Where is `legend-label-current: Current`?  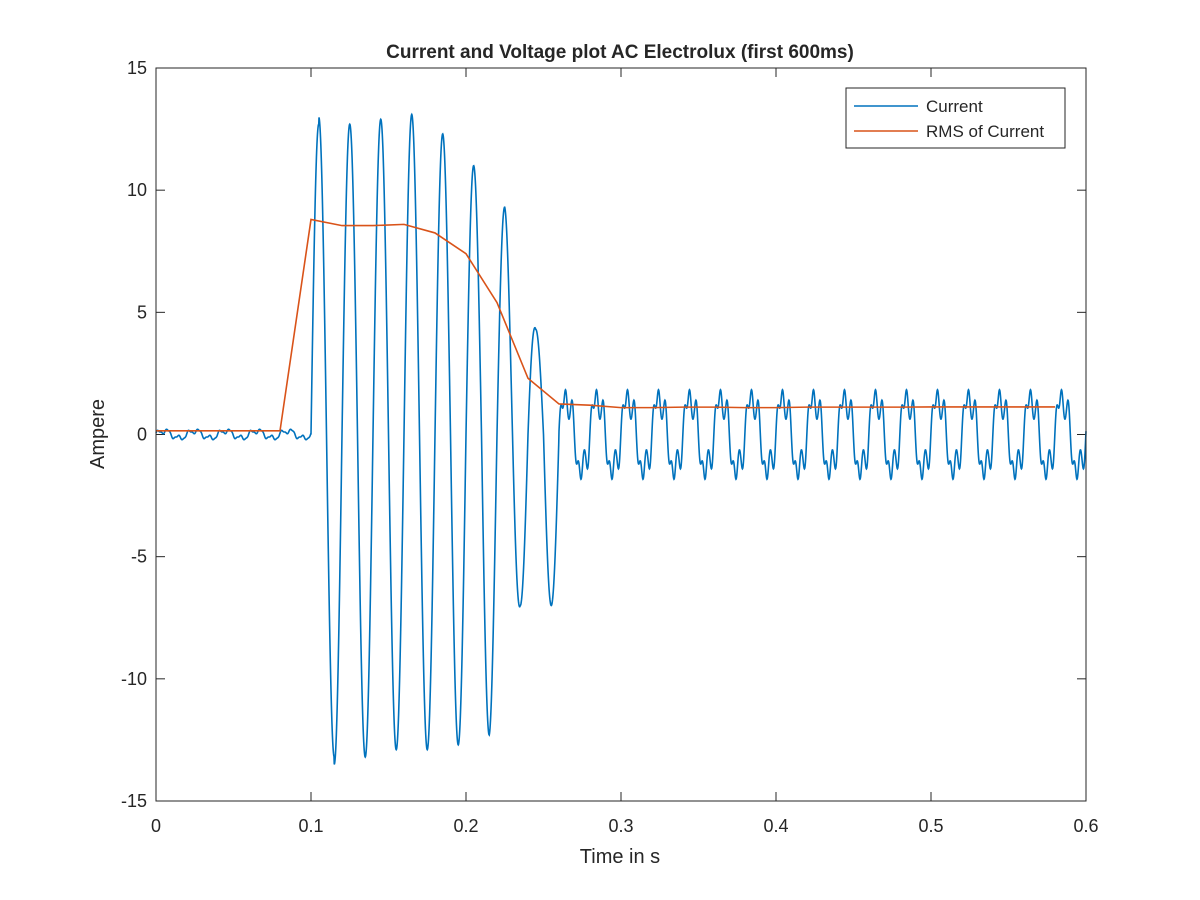
legend-label-current: Current is located at coordinates (954, 106).